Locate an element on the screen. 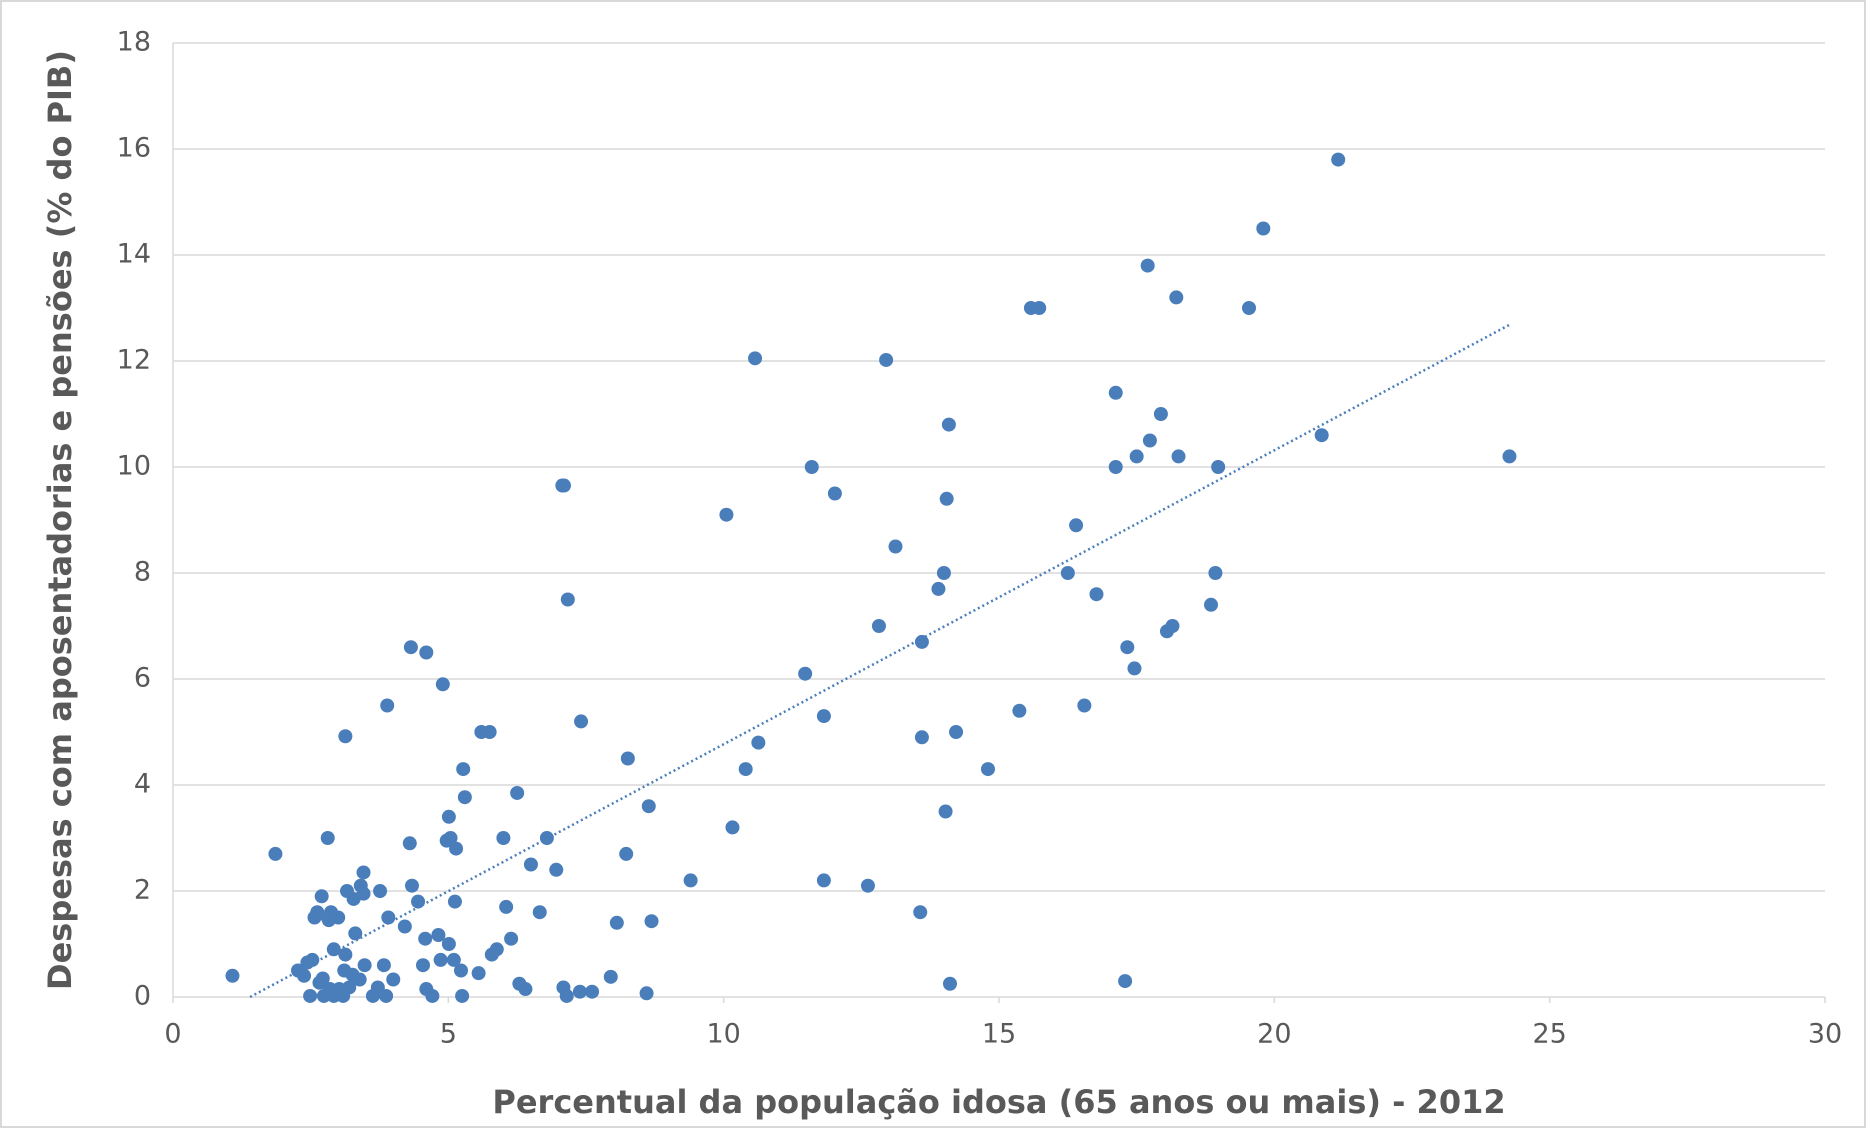 This screenshot has height=1129, width=1867. y-tick-label: 2 is located at coordinates (142, 890).